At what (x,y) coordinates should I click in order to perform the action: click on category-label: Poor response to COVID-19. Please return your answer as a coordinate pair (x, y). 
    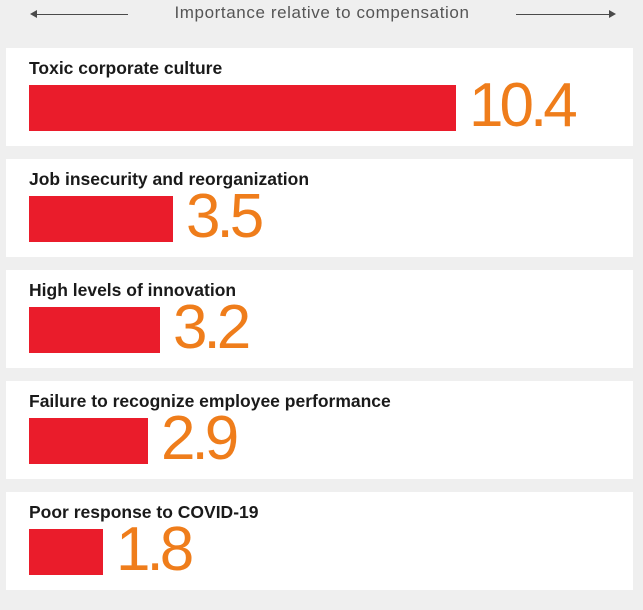
    Looking at the image, I should click on (144, 512).